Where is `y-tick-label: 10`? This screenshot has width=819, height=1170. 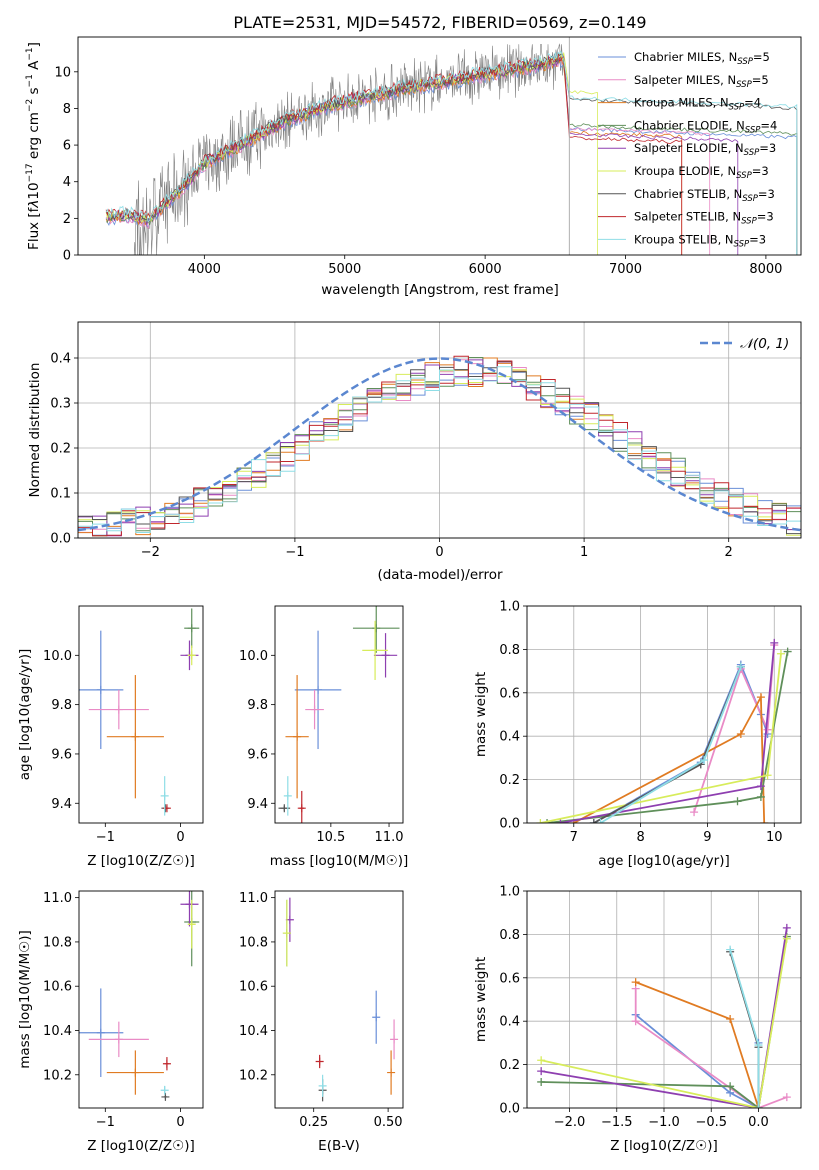
y-tick-label: 10 is located at coordinates (62, 72).